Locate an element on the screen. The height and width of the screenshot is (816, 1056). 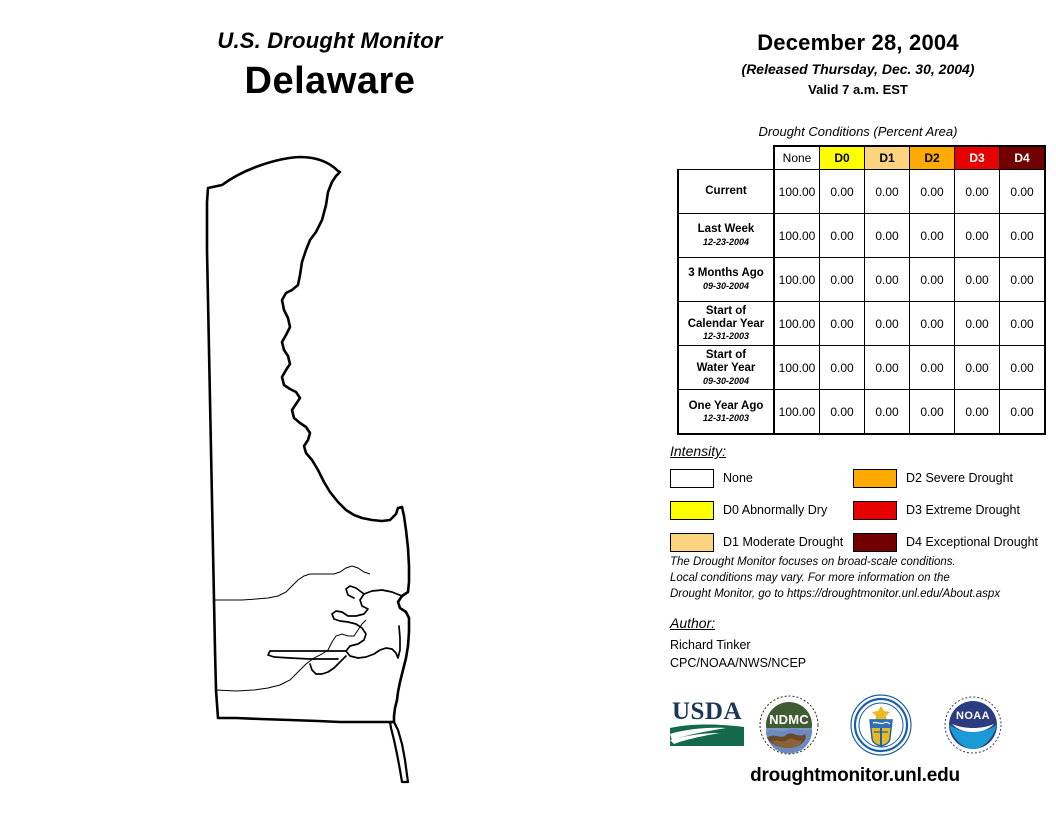
intensity-heading: Intensity: is located at coordinates (698, 451).